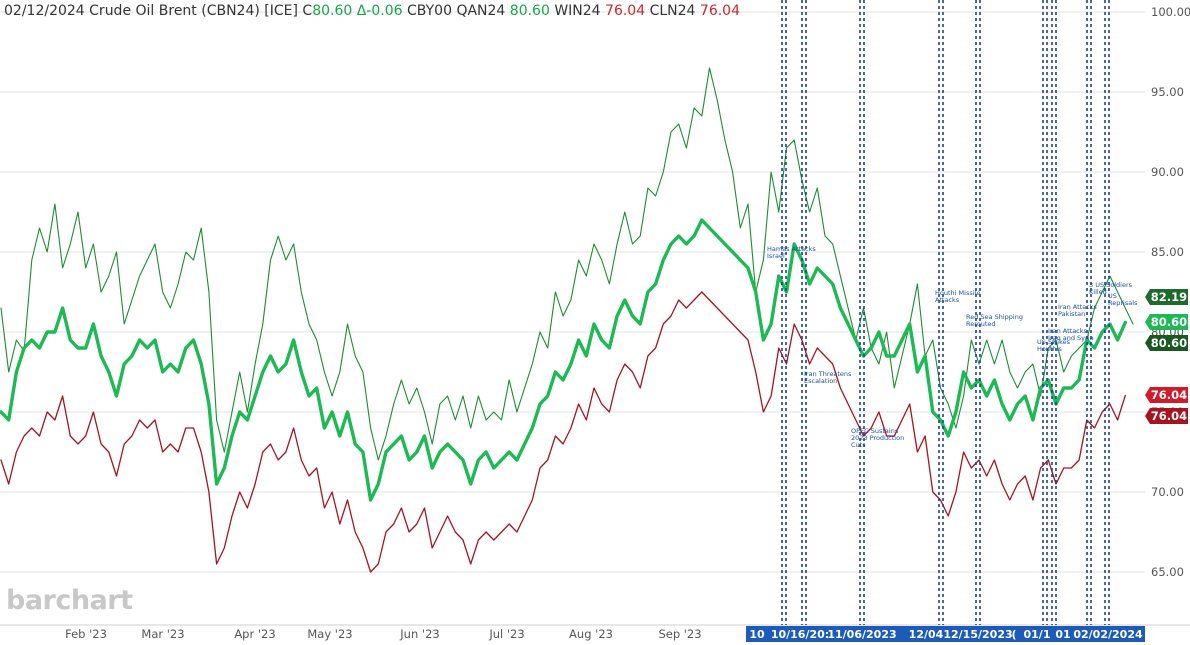 The height and width of the screenshot is (645, 1190). What do you see at coordinates (1062, 634) in the screenshot?
I see `event-date-label: 01` at bounding box center [1062, 634].